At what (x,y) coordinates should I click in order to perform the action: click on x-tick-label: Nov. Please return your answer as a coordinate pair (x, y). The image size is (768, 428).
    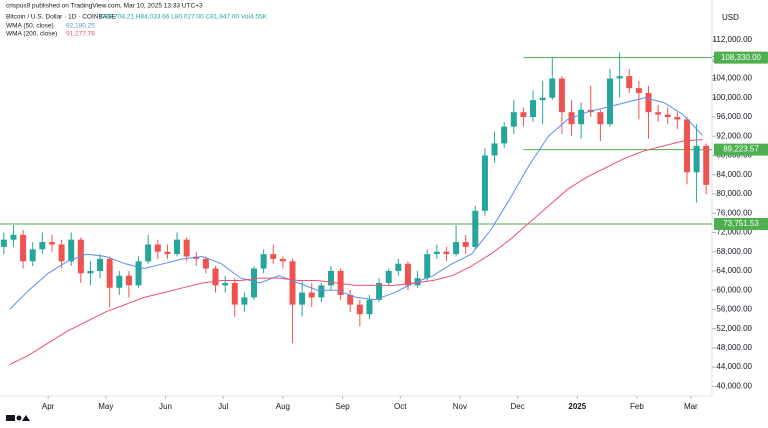
    Looking at the image, I should click on (460, 406).